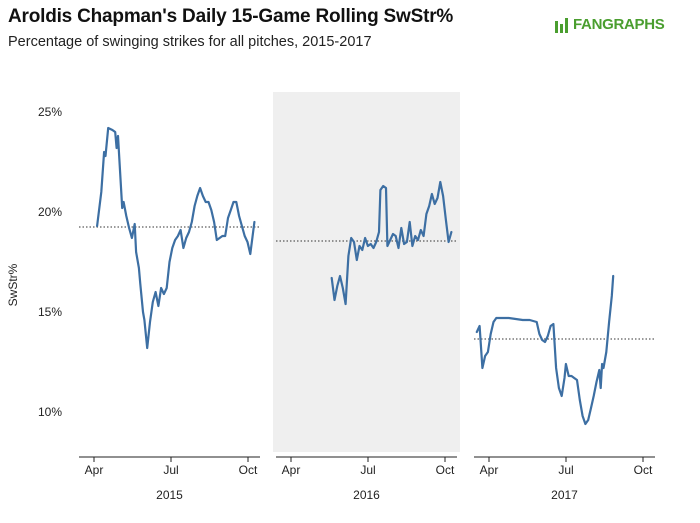  I want to click on season-label: 2016, so click(366, 495).